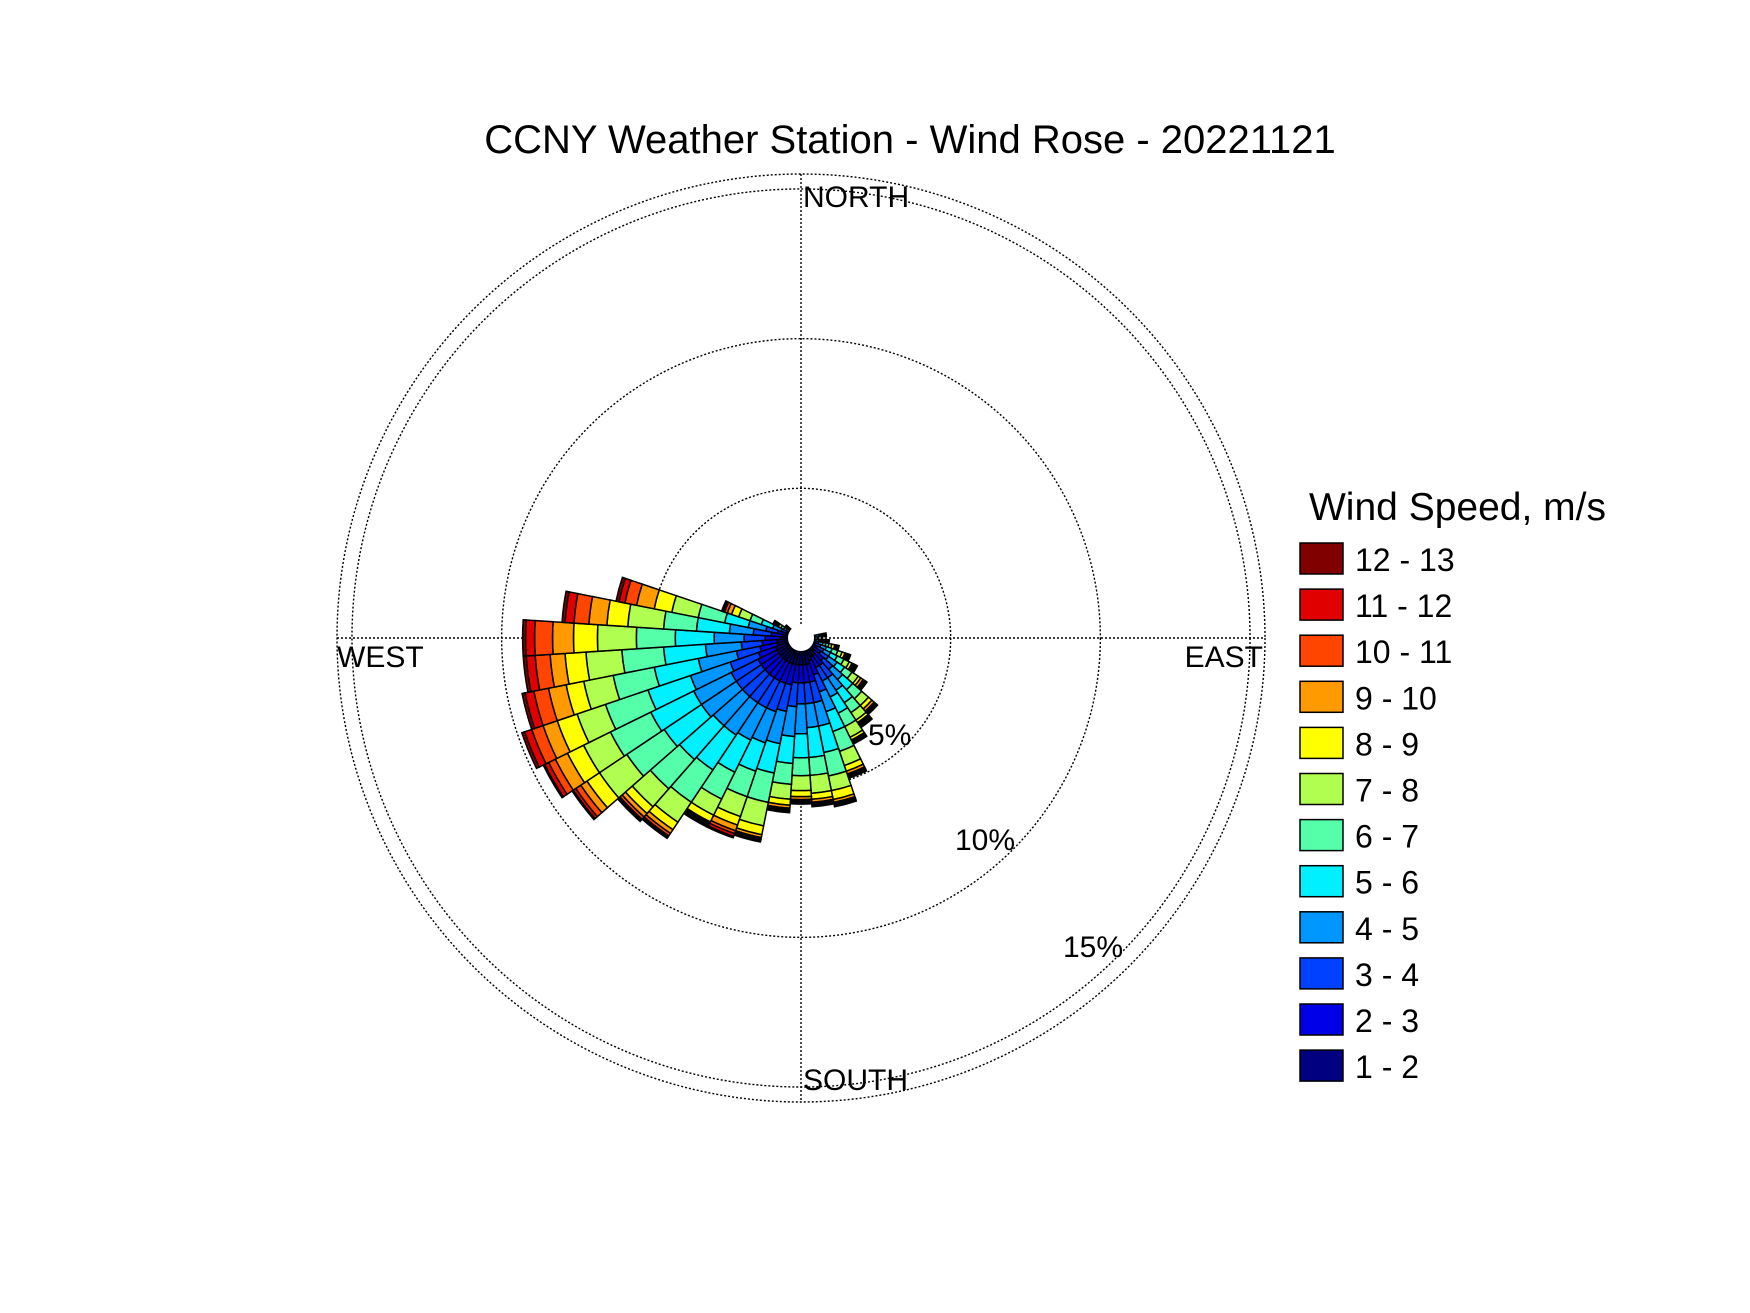 This screenshot has height=1313, width=1750. What do you see at coordinates (1387, 837) in the screenshot?
I see `legend-label-7: 6 - 7` at bounding box center [1387, 837].